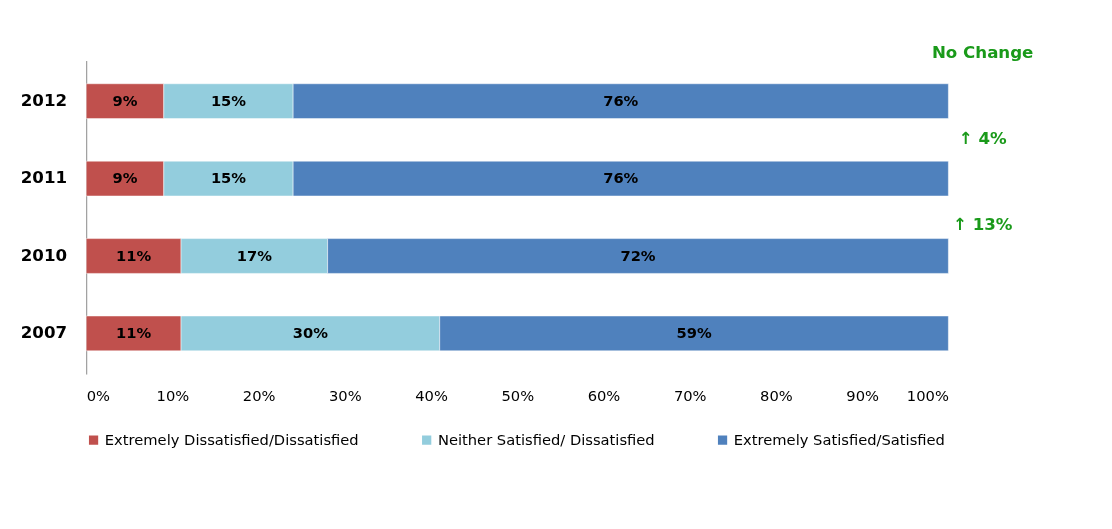  What do you see at coordinates (345, 395) in the screenshot?
I see `x-tick-label: 30%` at bounding box center [345, 395].